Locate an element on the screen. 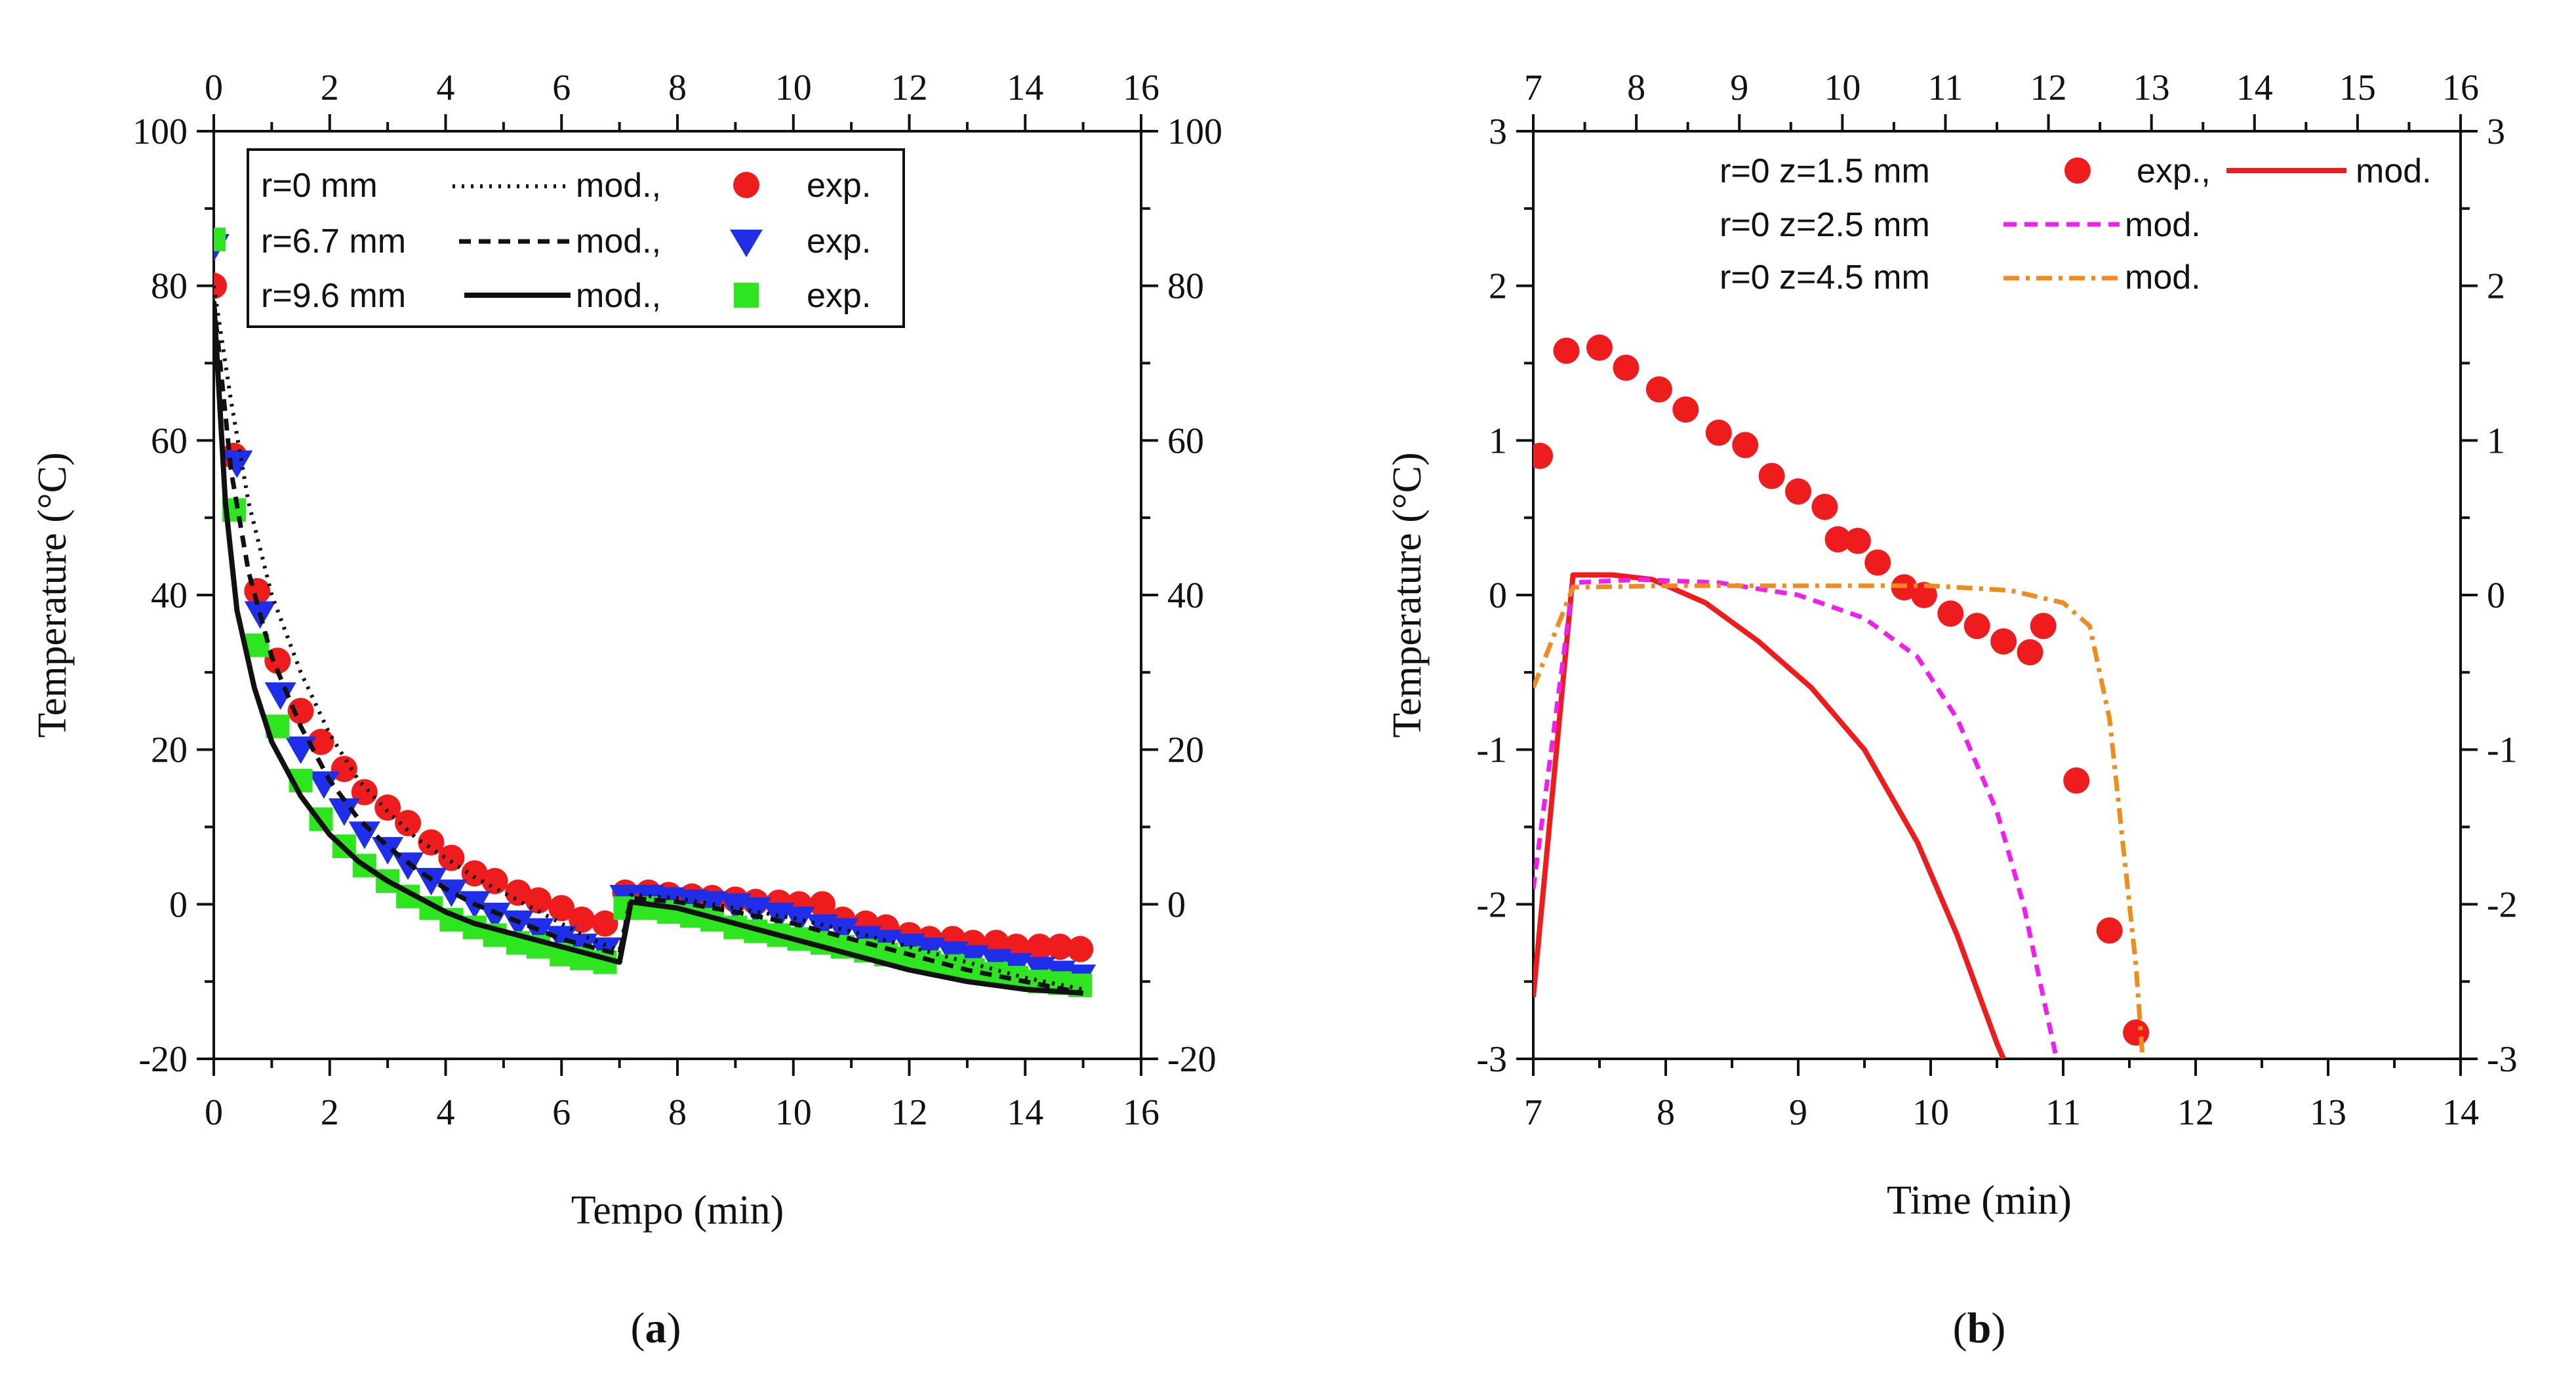  chart-b-ytick-label-right: -2 is located at coordinates (2502, 904).